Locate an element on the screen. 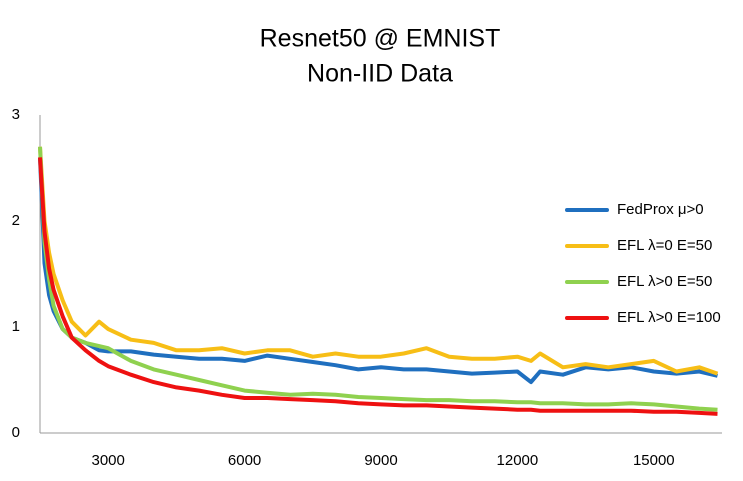 This screenshot has width=743, height=481. chart-subtitle: Non-IID Data is located at coordinates (380, 74).